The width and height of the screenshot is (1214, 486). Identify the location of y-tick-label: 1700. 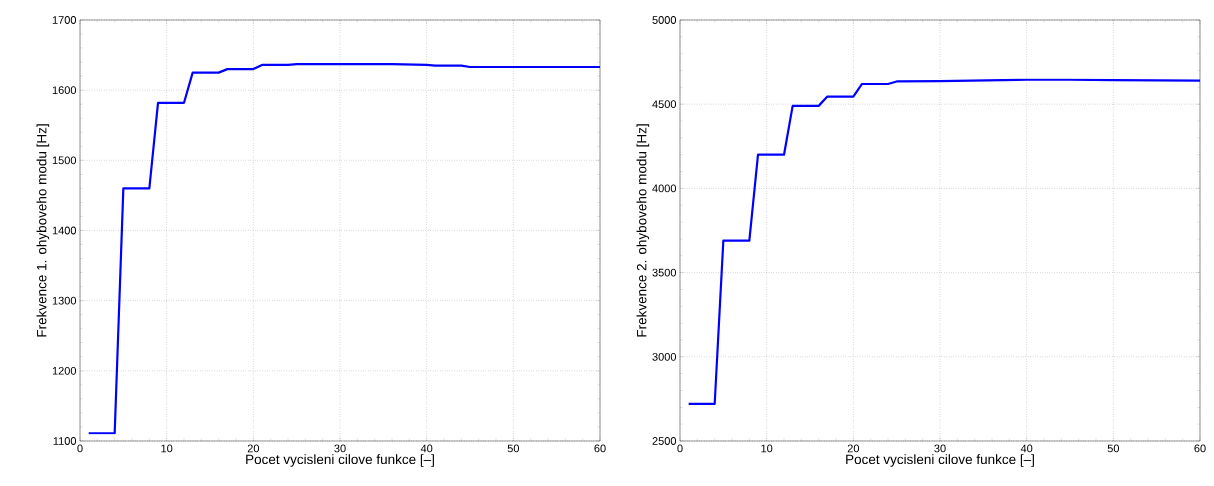
(64, 20).